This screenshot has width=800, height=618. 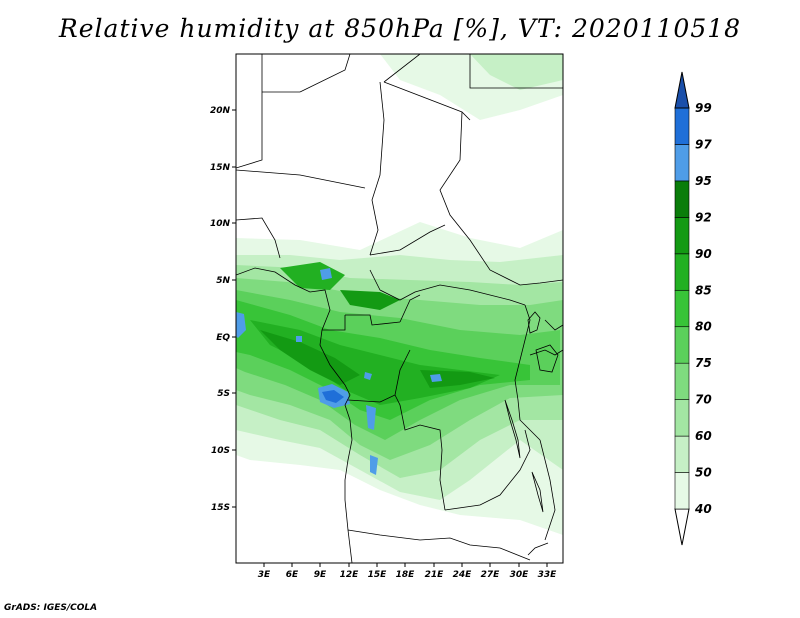 I want to click on lat-label-15n: 15N, so click(x=220, y=168).